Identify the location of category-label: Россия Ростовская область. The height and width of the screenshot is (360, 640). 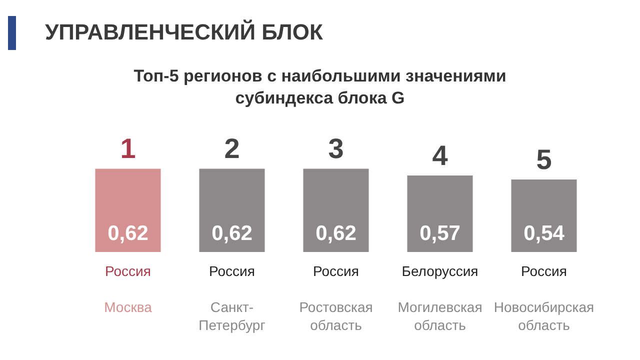
(336, 298).